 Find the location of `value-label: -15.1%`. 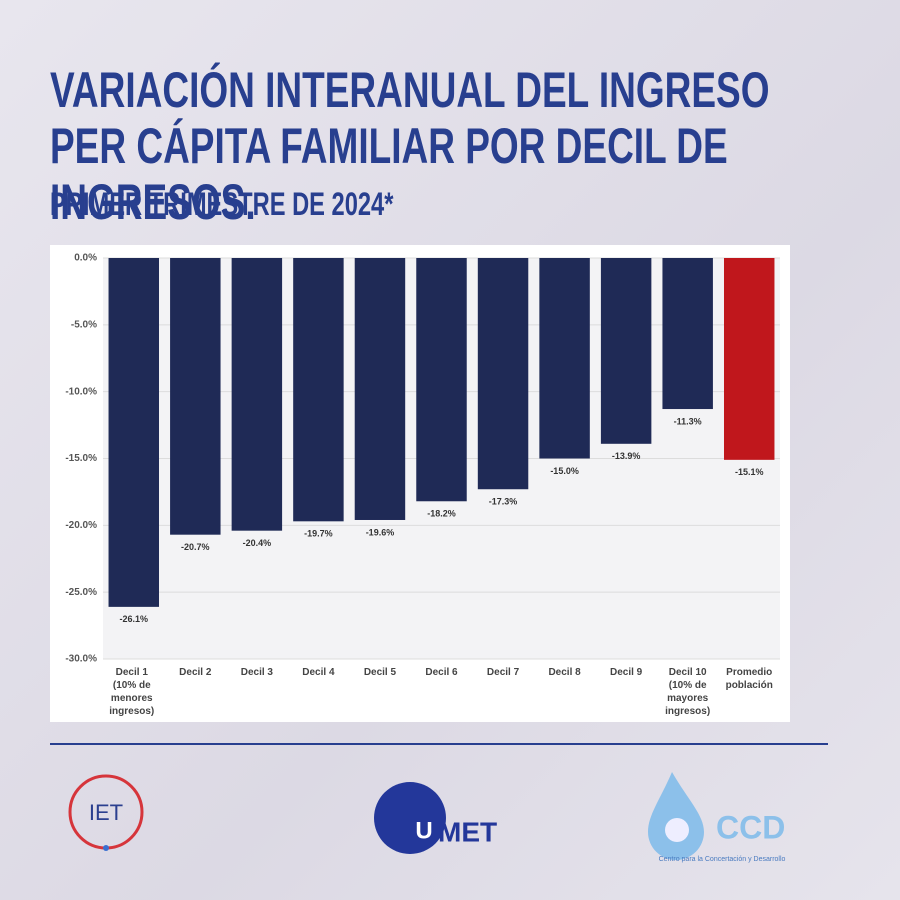

value-label: -15.1% is located at coordinates (749, 472).